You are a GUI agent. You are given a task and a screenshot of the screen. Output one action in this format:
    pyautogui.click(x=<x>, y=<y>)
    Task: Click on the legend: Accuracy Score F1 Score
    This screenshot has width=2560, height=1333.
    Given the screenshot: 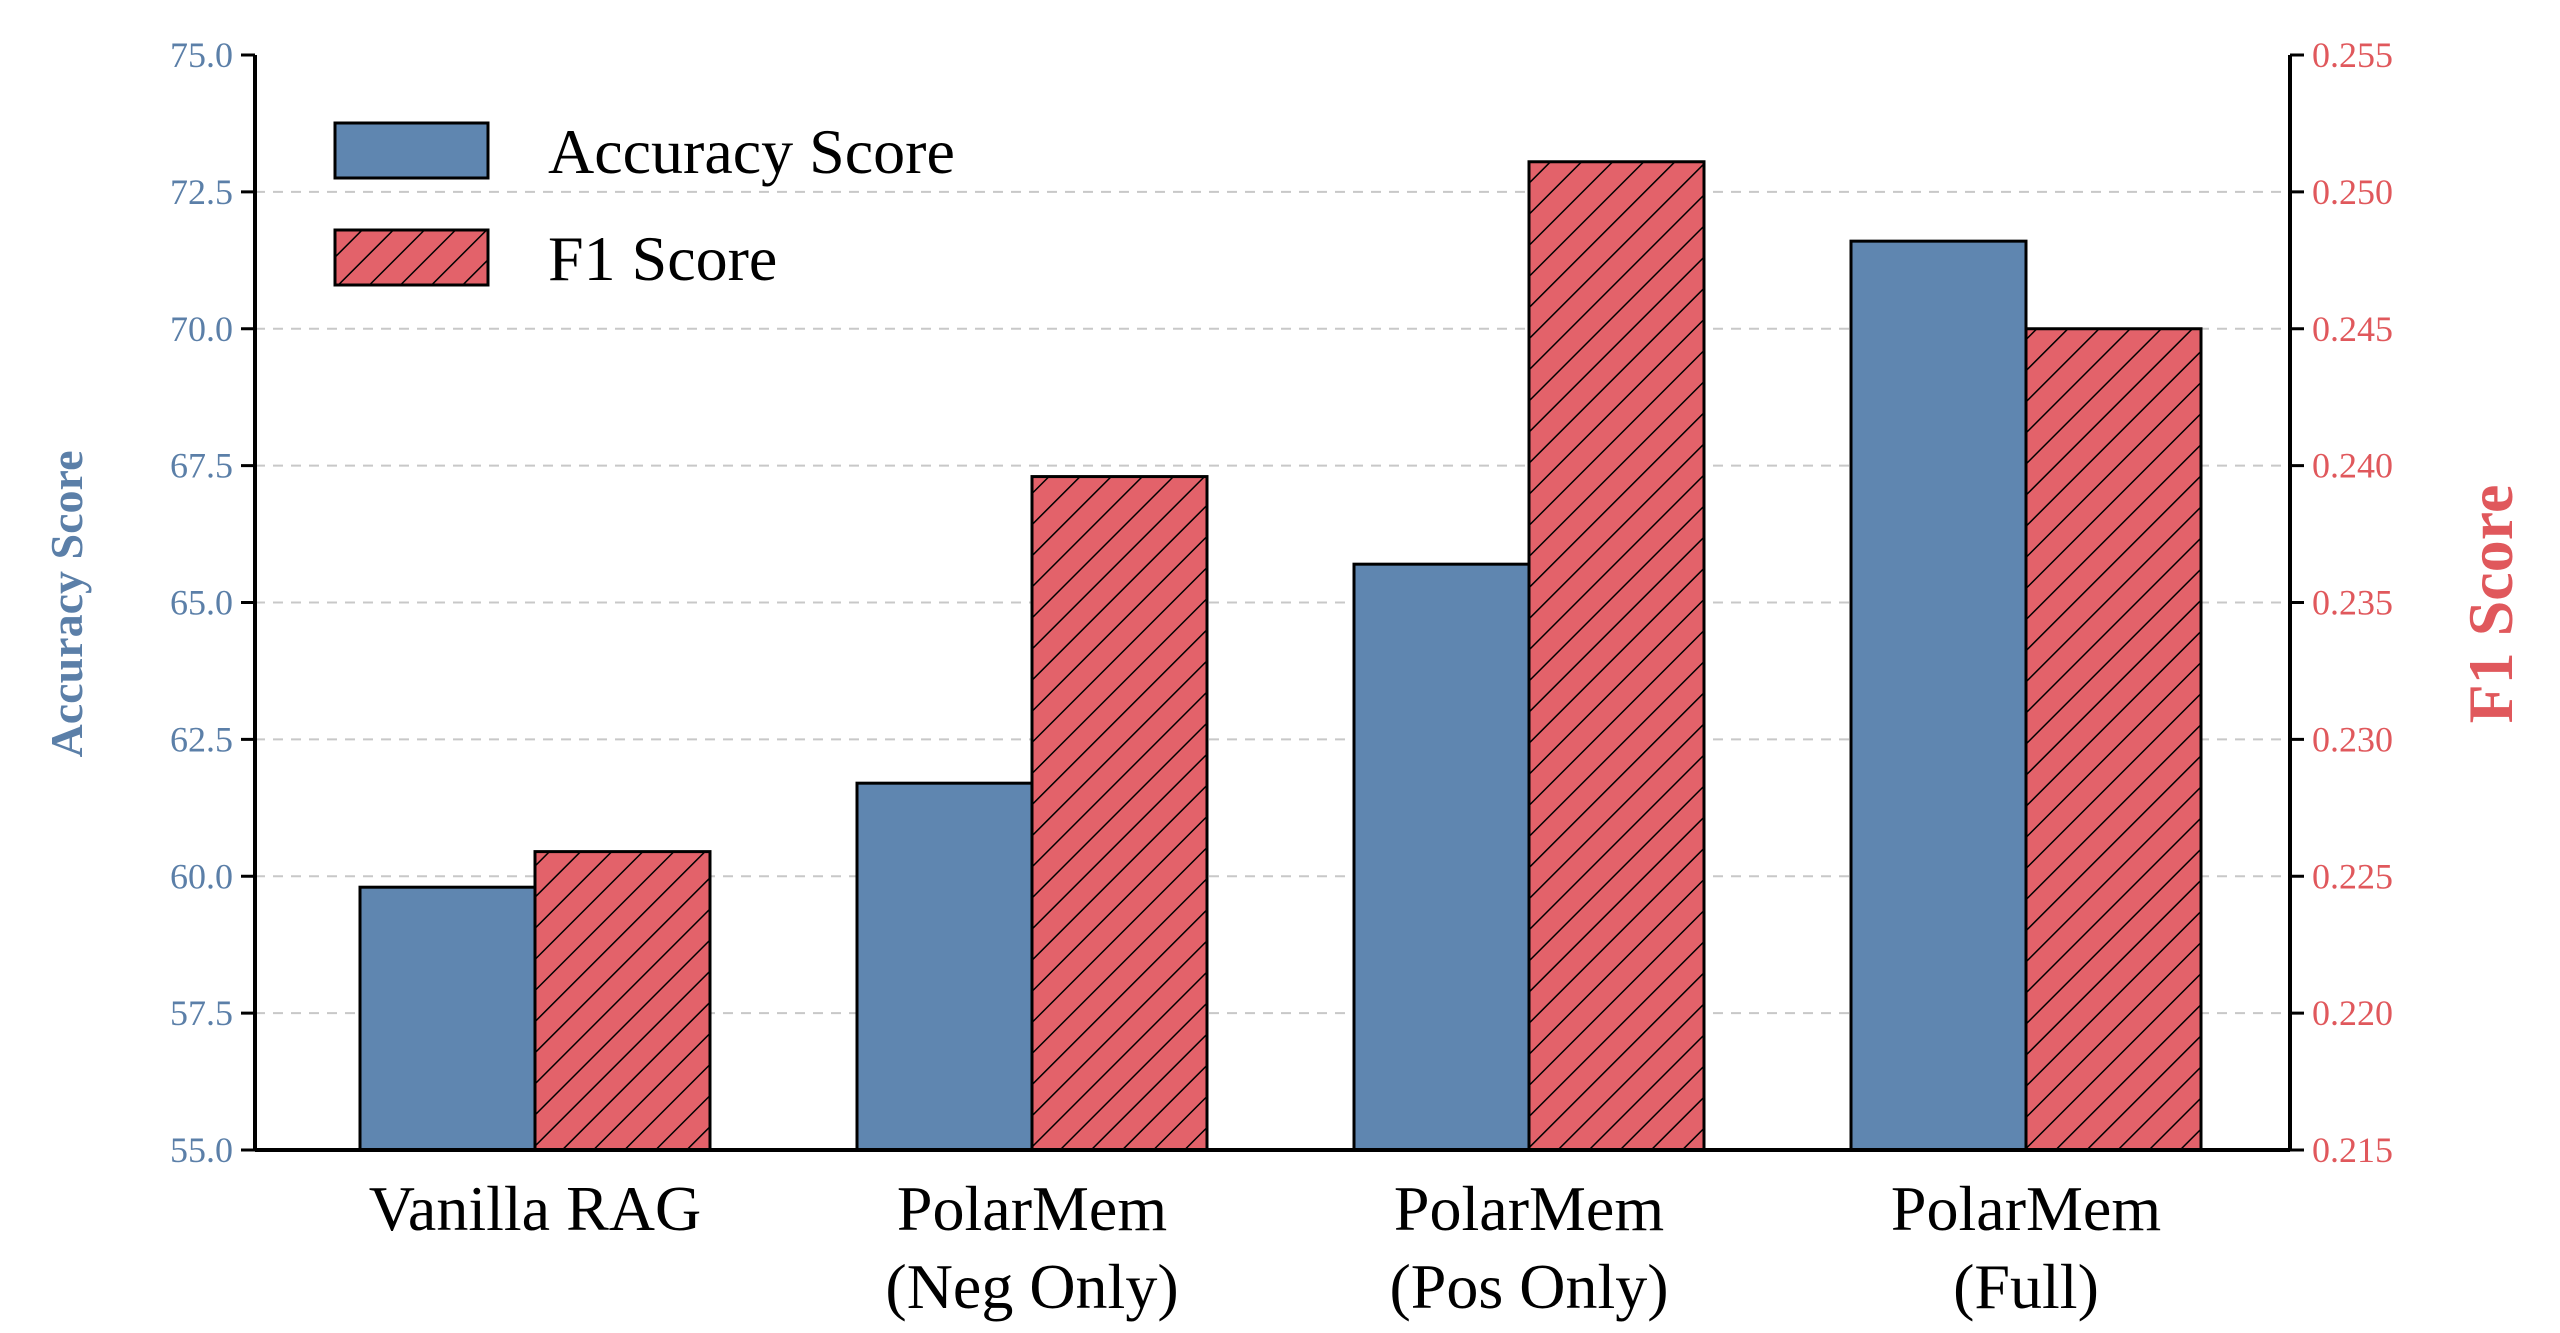 What is the action you would take?
    pyautogui.click(x=644, y=205)
    